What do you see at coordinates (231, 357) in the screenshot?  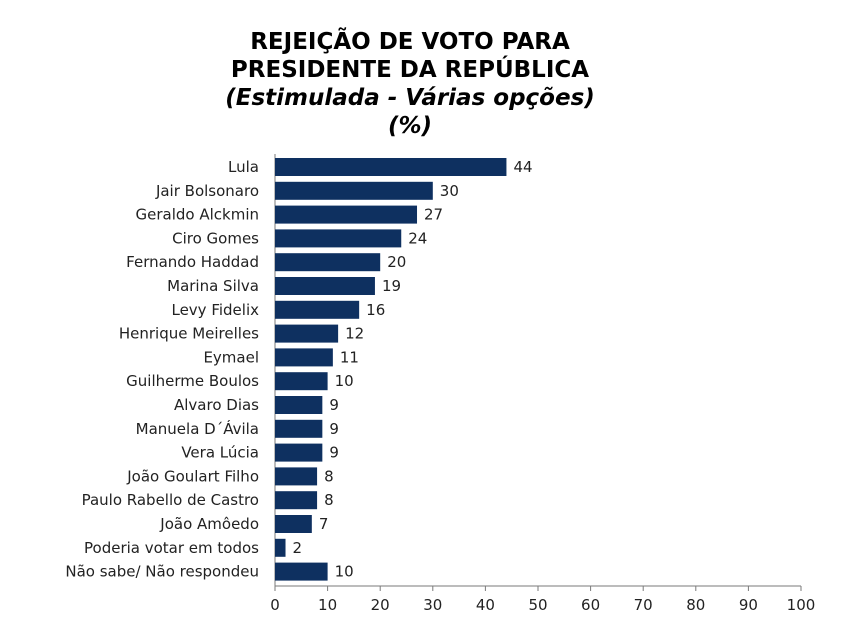 I see `category-label: Eymael` at bounding box center [231, 357].